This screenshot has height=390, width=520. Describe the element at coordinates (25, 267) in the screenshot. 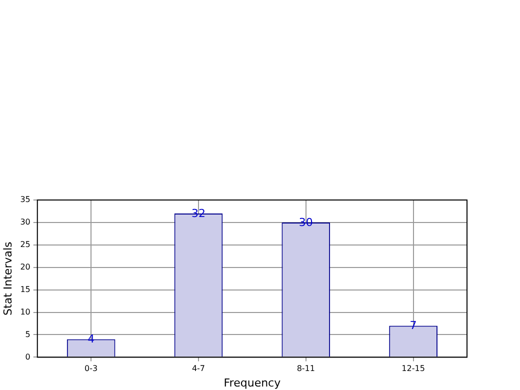

I see `y-tick-label: 20` at that location.